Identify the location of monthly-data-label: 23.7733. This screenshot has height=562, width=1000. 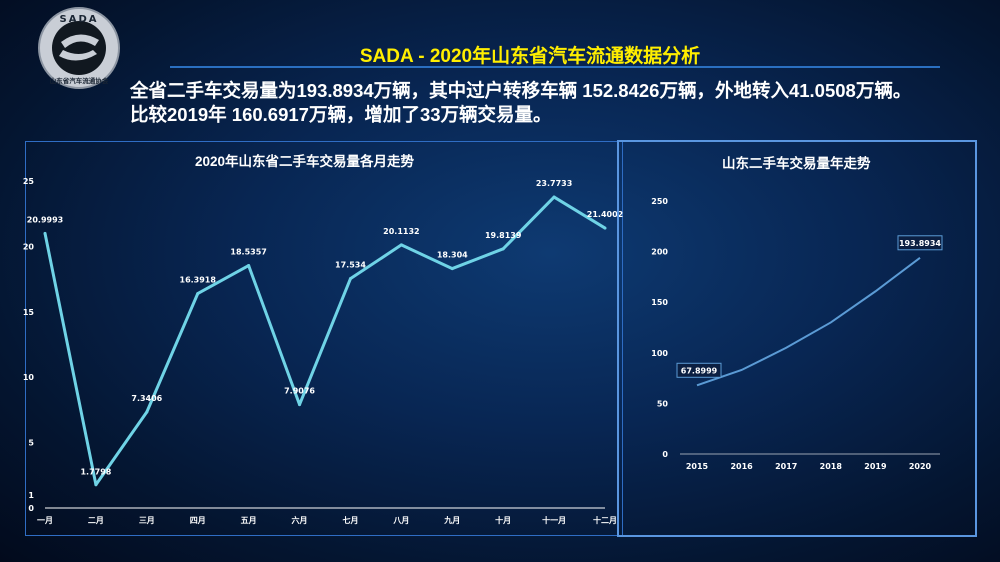
(554, 183).